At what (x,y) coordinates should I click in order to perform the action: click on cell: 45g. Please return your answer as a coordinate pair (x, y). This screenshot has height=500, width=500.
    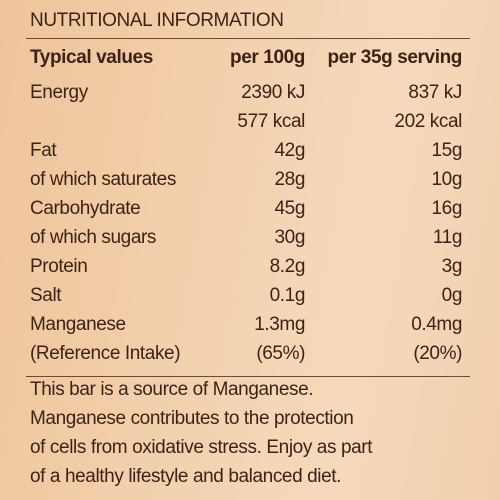
    Looking at the image, I should click on (289, 208).